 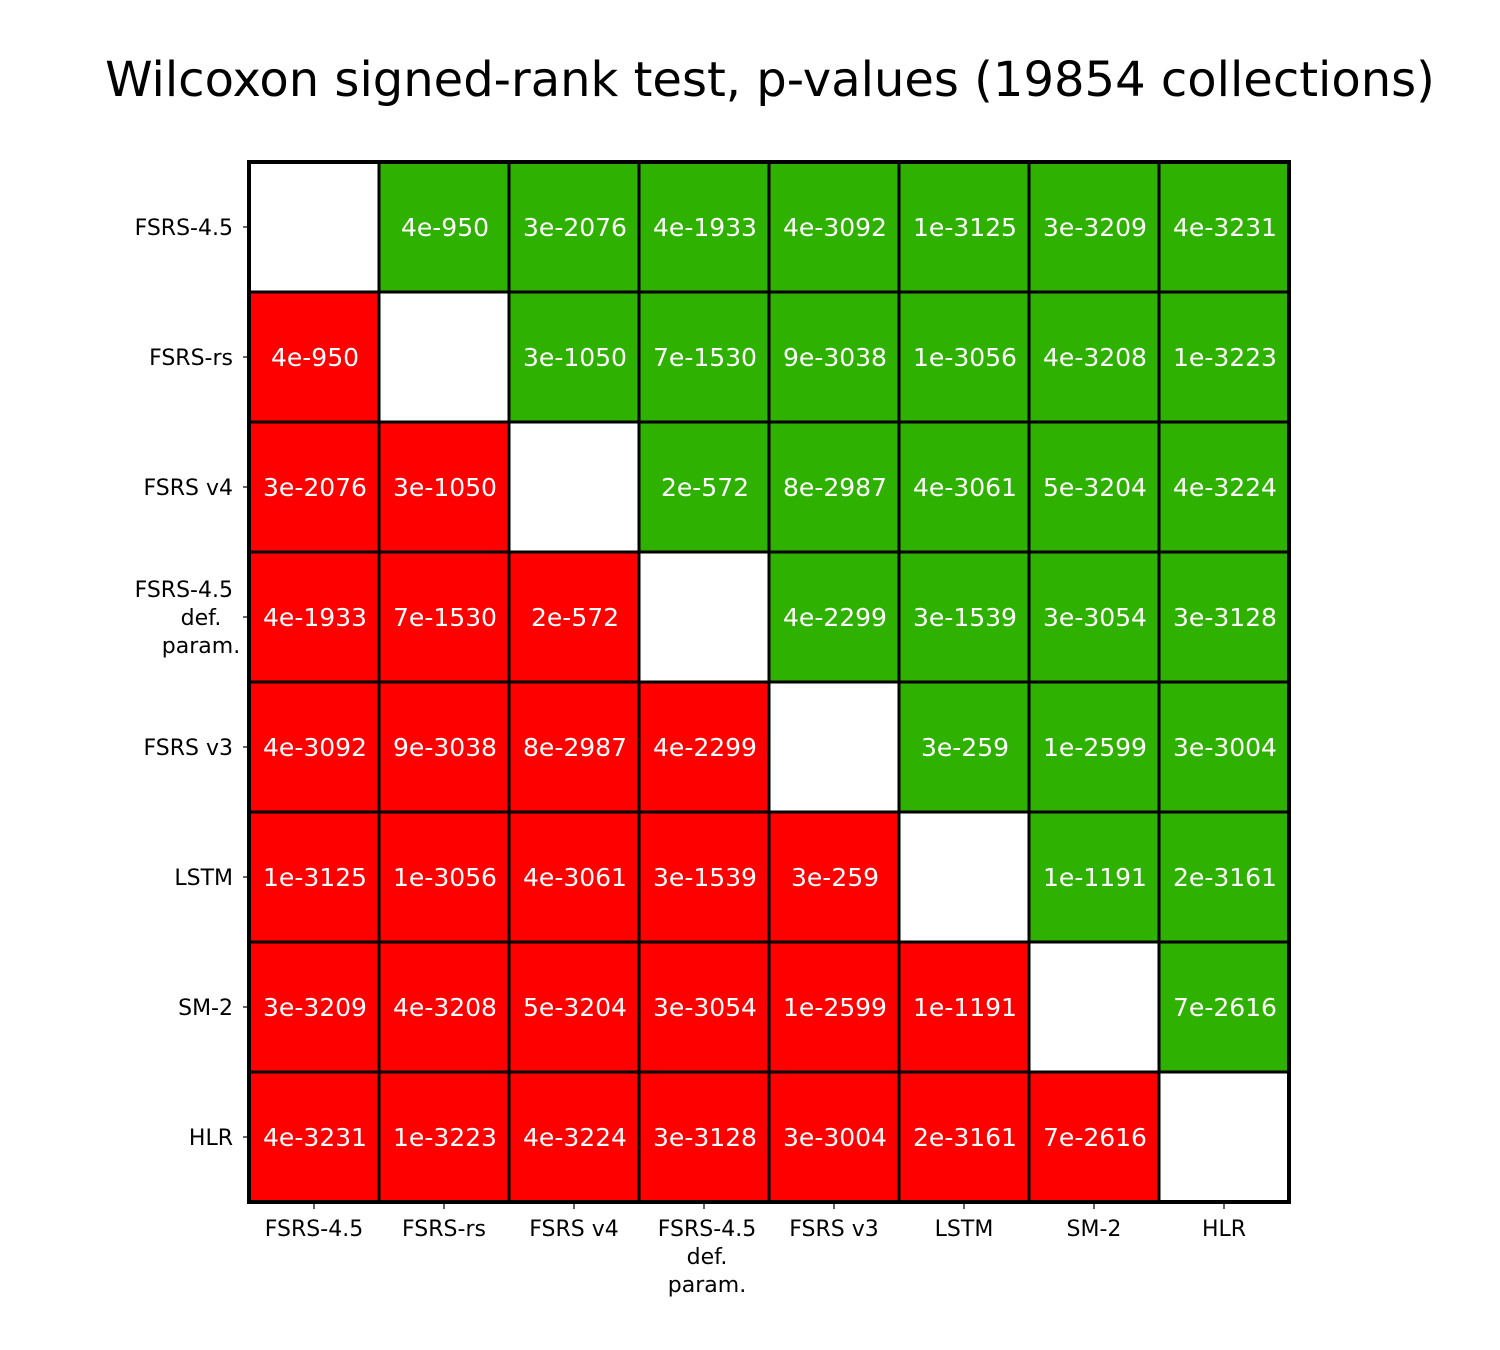 What do you see at coordinates (314, 1229) in the screenshot?
I see `x-tick-label: FSRS-4.5` at bounding box center [314, 1229].